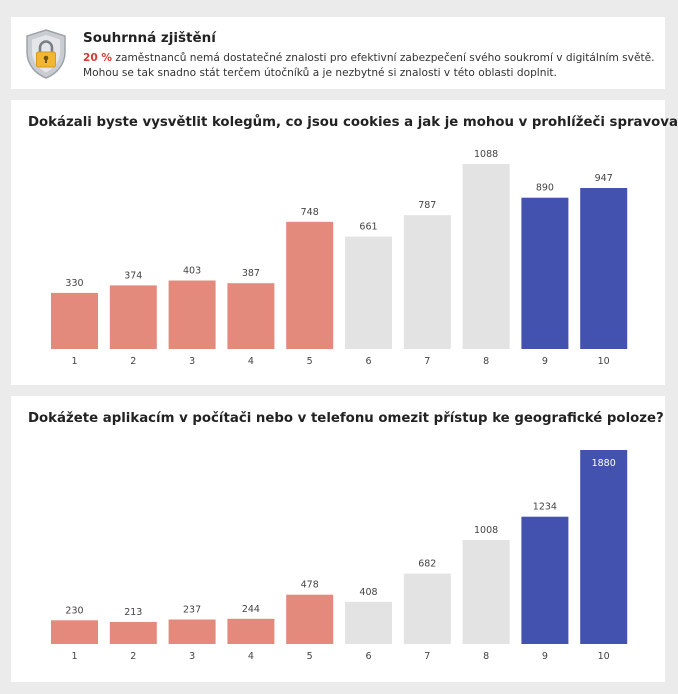 The height and width of the screenshot is (694, 678). Describe the element at coordinates (251, 273) in the screenshot. I see `data-label-4: 387` at that location.